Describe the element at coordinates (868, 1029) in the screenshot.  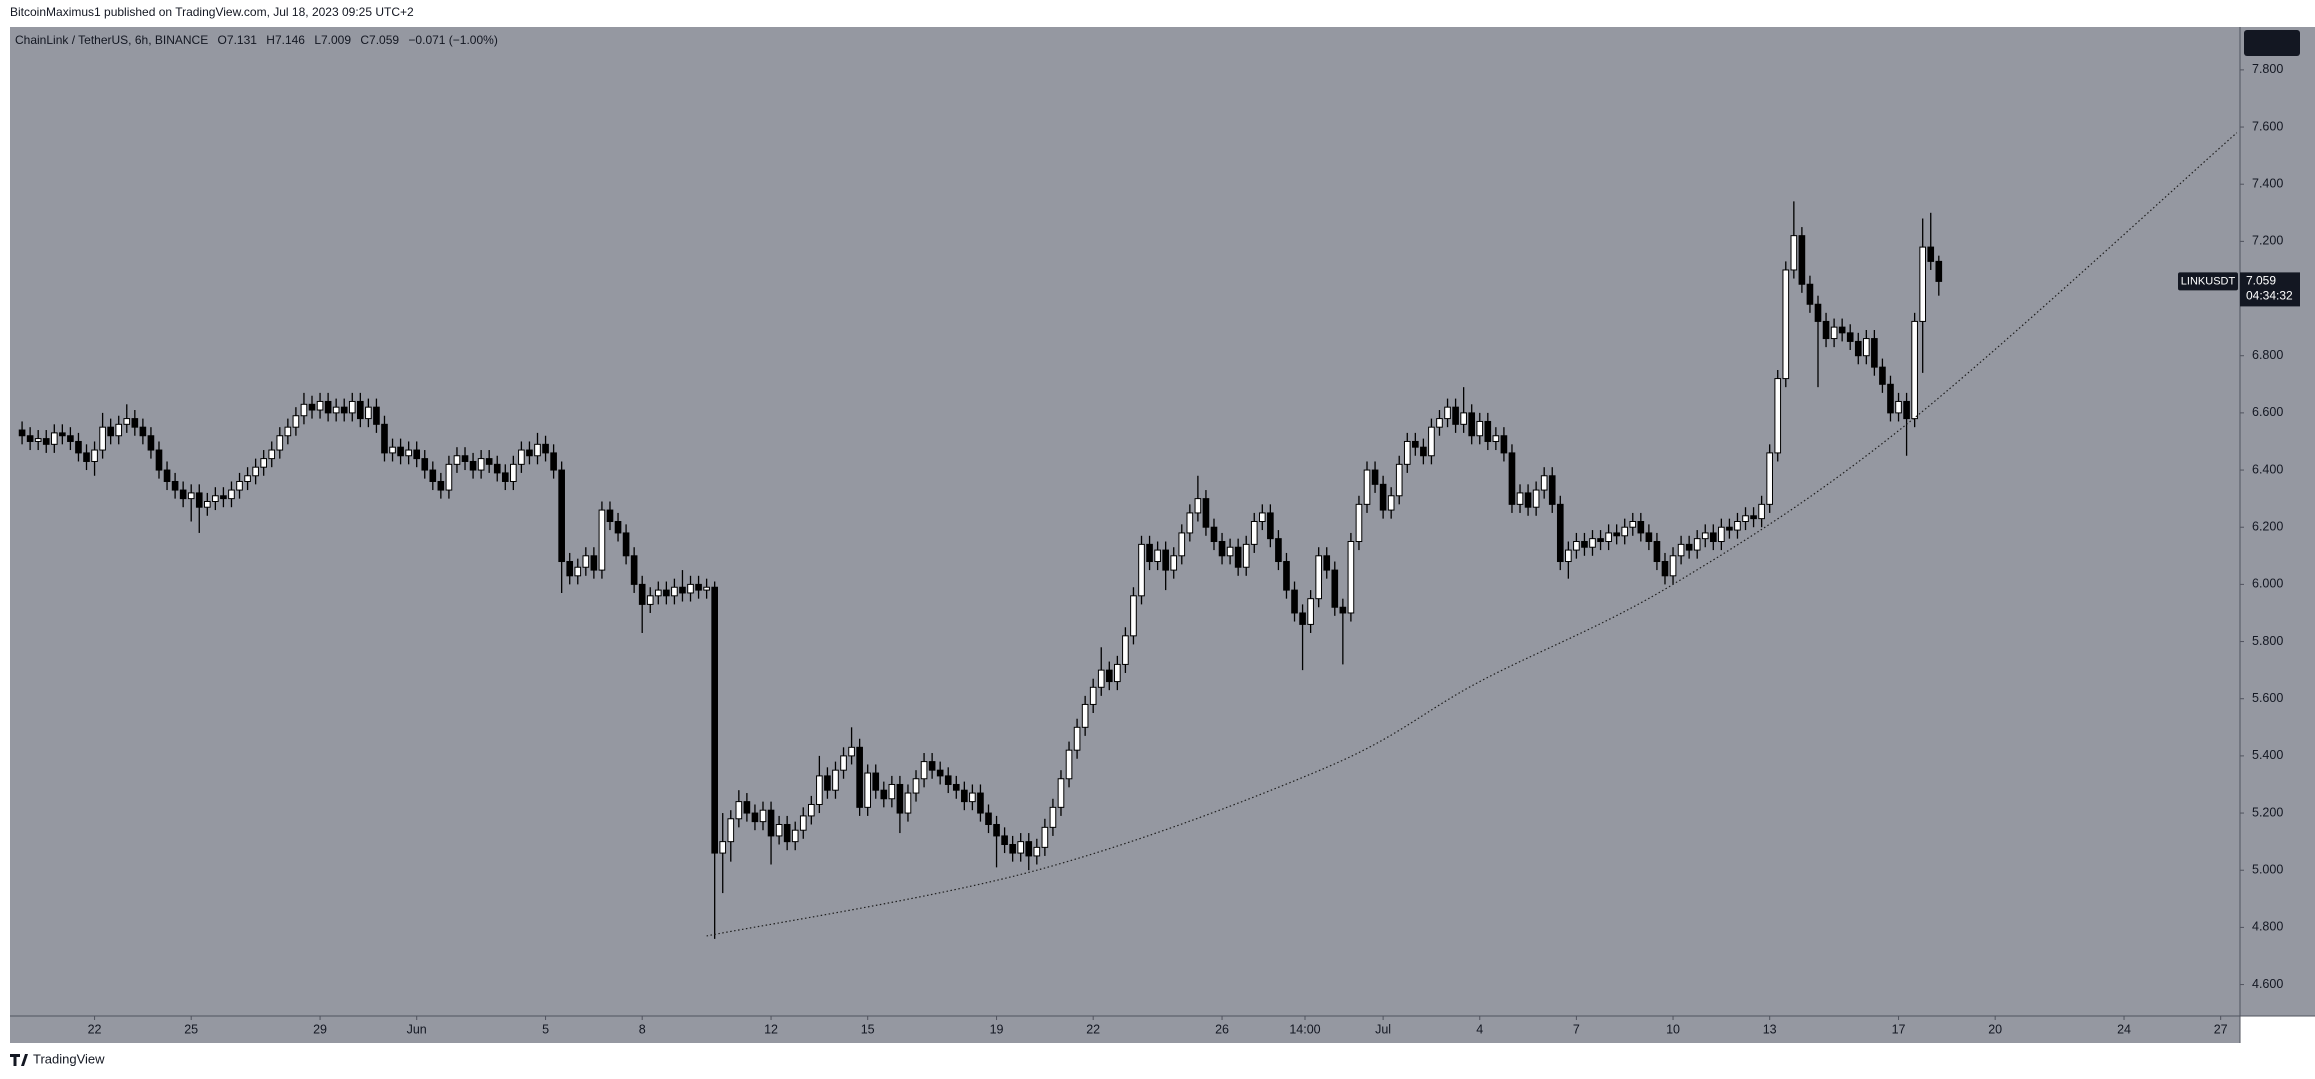
I see `x-tick-label: 15` at that location.